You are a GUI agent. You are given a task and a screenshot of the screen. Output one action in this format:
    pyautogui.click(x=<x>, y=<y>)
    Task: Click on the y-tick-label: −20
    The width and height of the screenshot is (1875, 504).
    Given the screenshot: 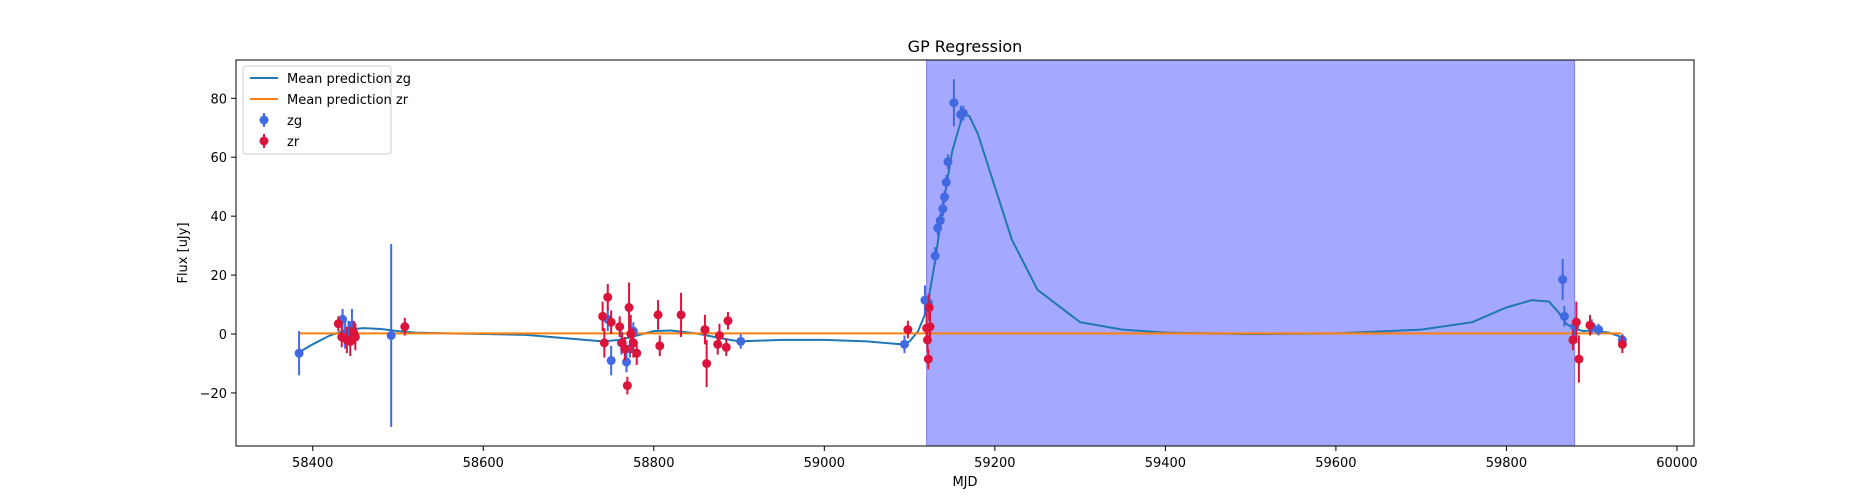 What is the action you would take?
    pyautogui.click(x=213, y=394)
    